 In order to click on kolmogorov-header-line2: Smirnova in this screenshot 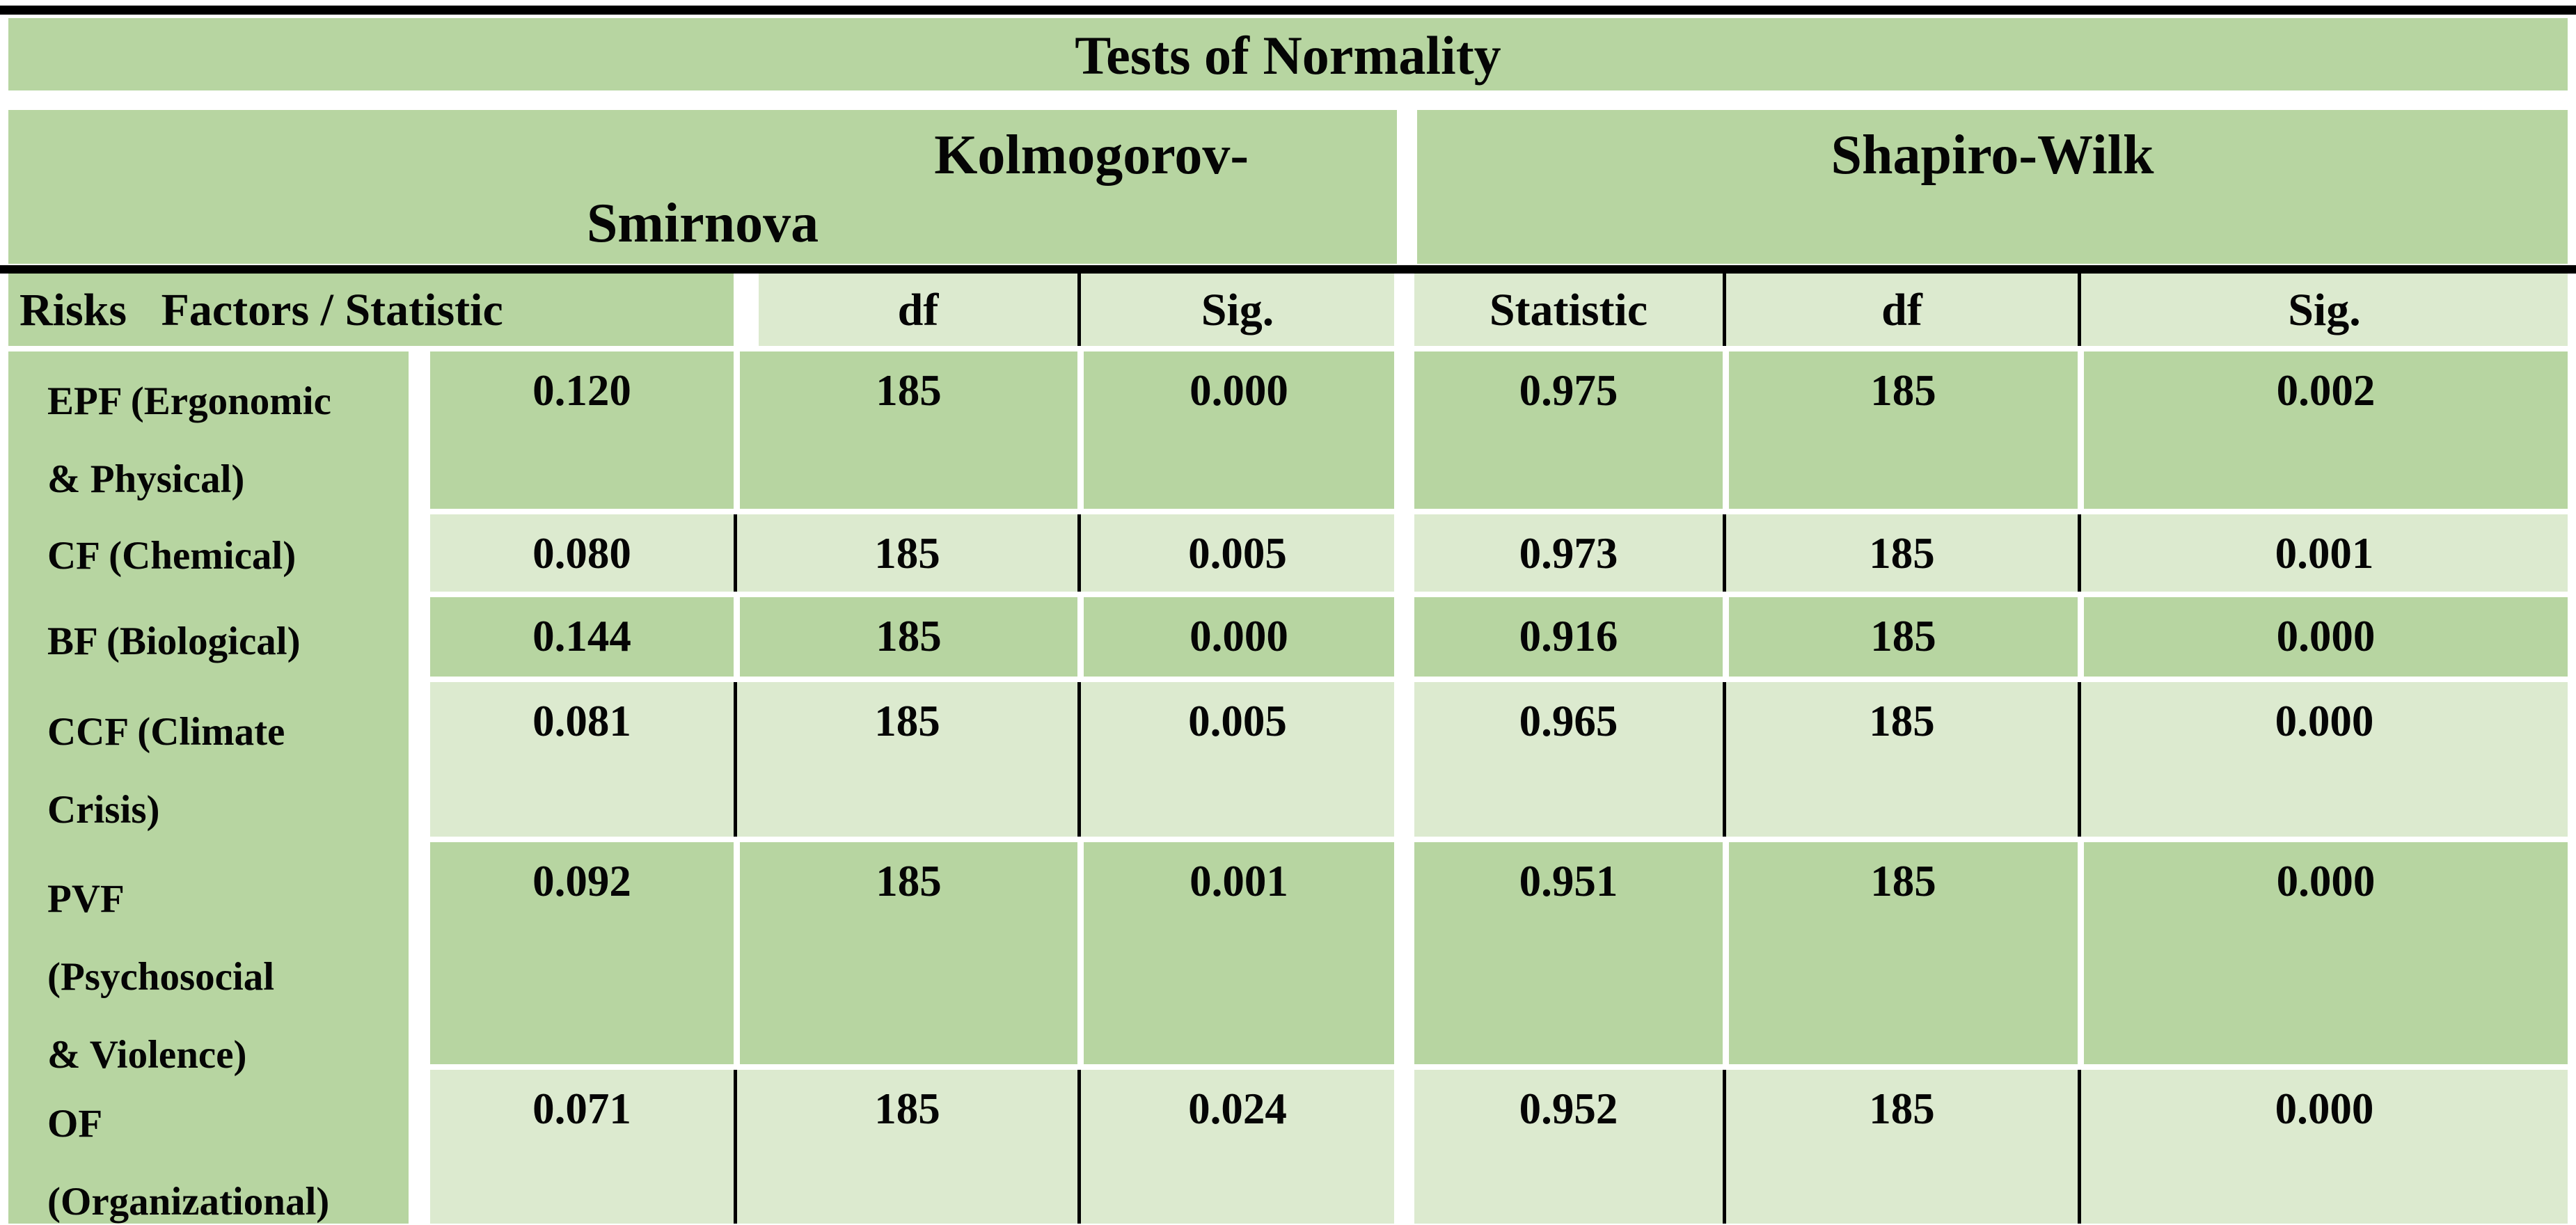, I will do `click(702, 223)`.